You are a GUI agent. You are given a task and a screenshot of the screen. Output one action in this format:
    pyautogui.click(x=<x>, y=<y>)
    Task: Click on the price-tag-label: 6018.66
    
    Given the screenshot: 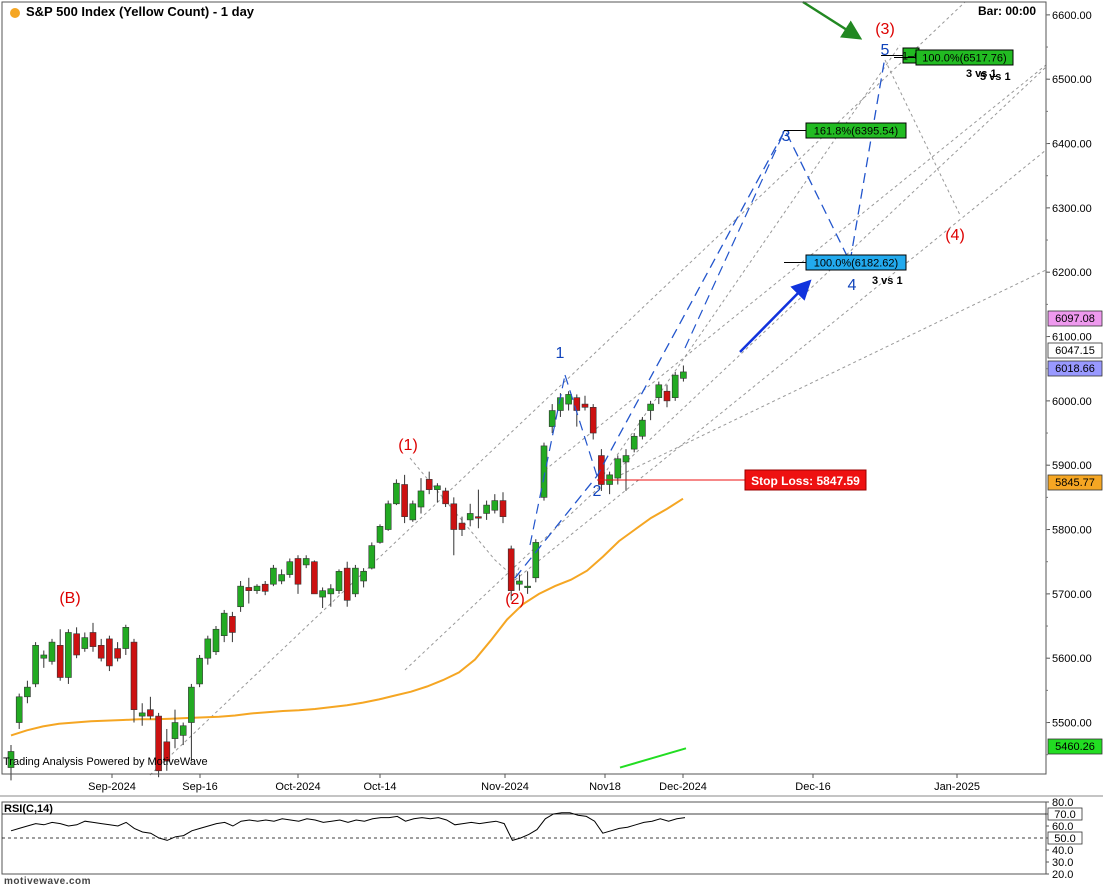 What is the action you would take?
    pyautogui.click(x=1075, y=369)
    